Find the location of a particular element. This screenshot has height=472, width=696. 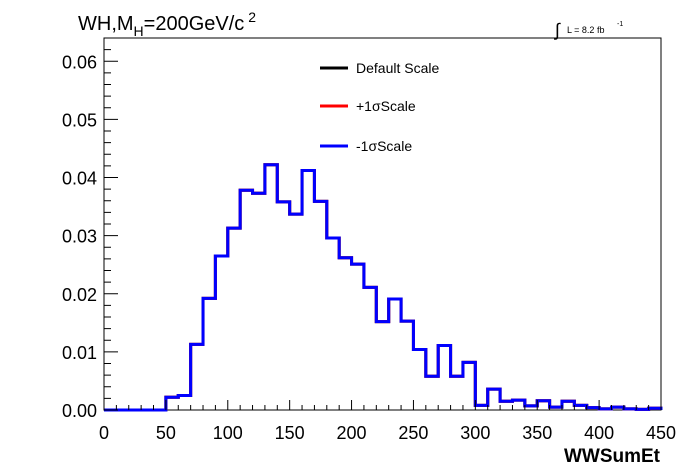

legend-label-default: Default Scale is located at coordinates (397, 68).